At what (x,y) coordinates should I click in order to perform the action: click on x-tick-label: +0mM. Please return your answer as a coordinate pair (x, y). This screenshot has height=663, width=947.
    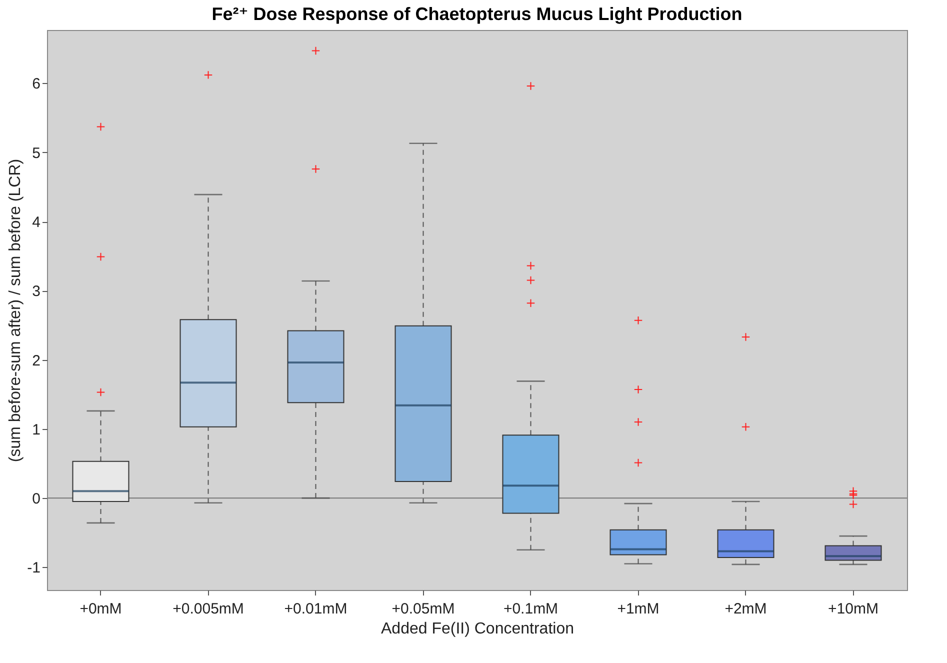
    Looking at the image, I should click on (101, 609).